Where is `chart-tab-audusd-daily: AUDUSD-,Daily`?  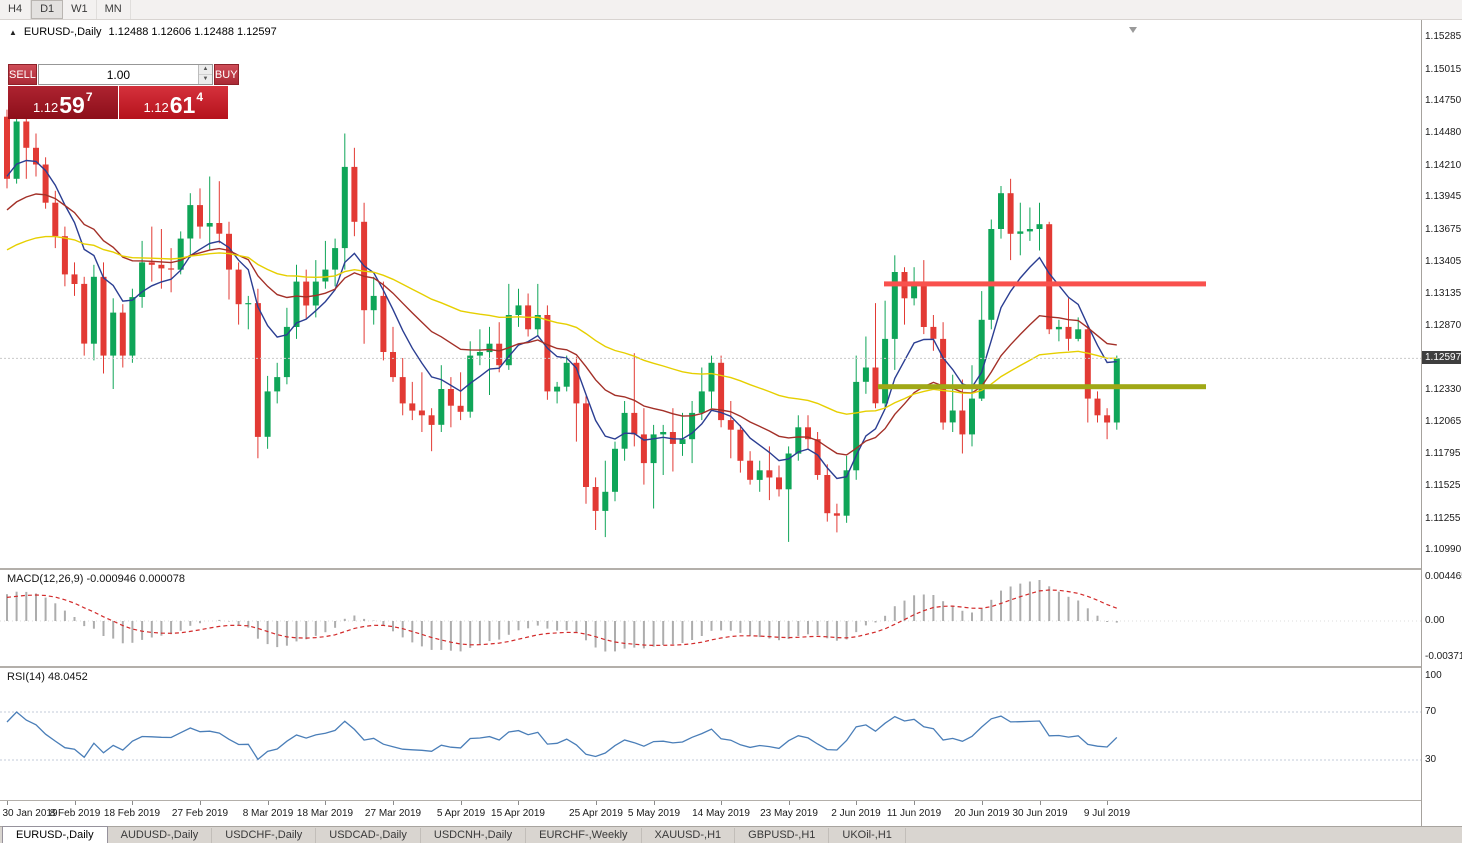
chart-tab-audusd-daily: AUDUSD-,Daily is located at coordinates (160, 835).